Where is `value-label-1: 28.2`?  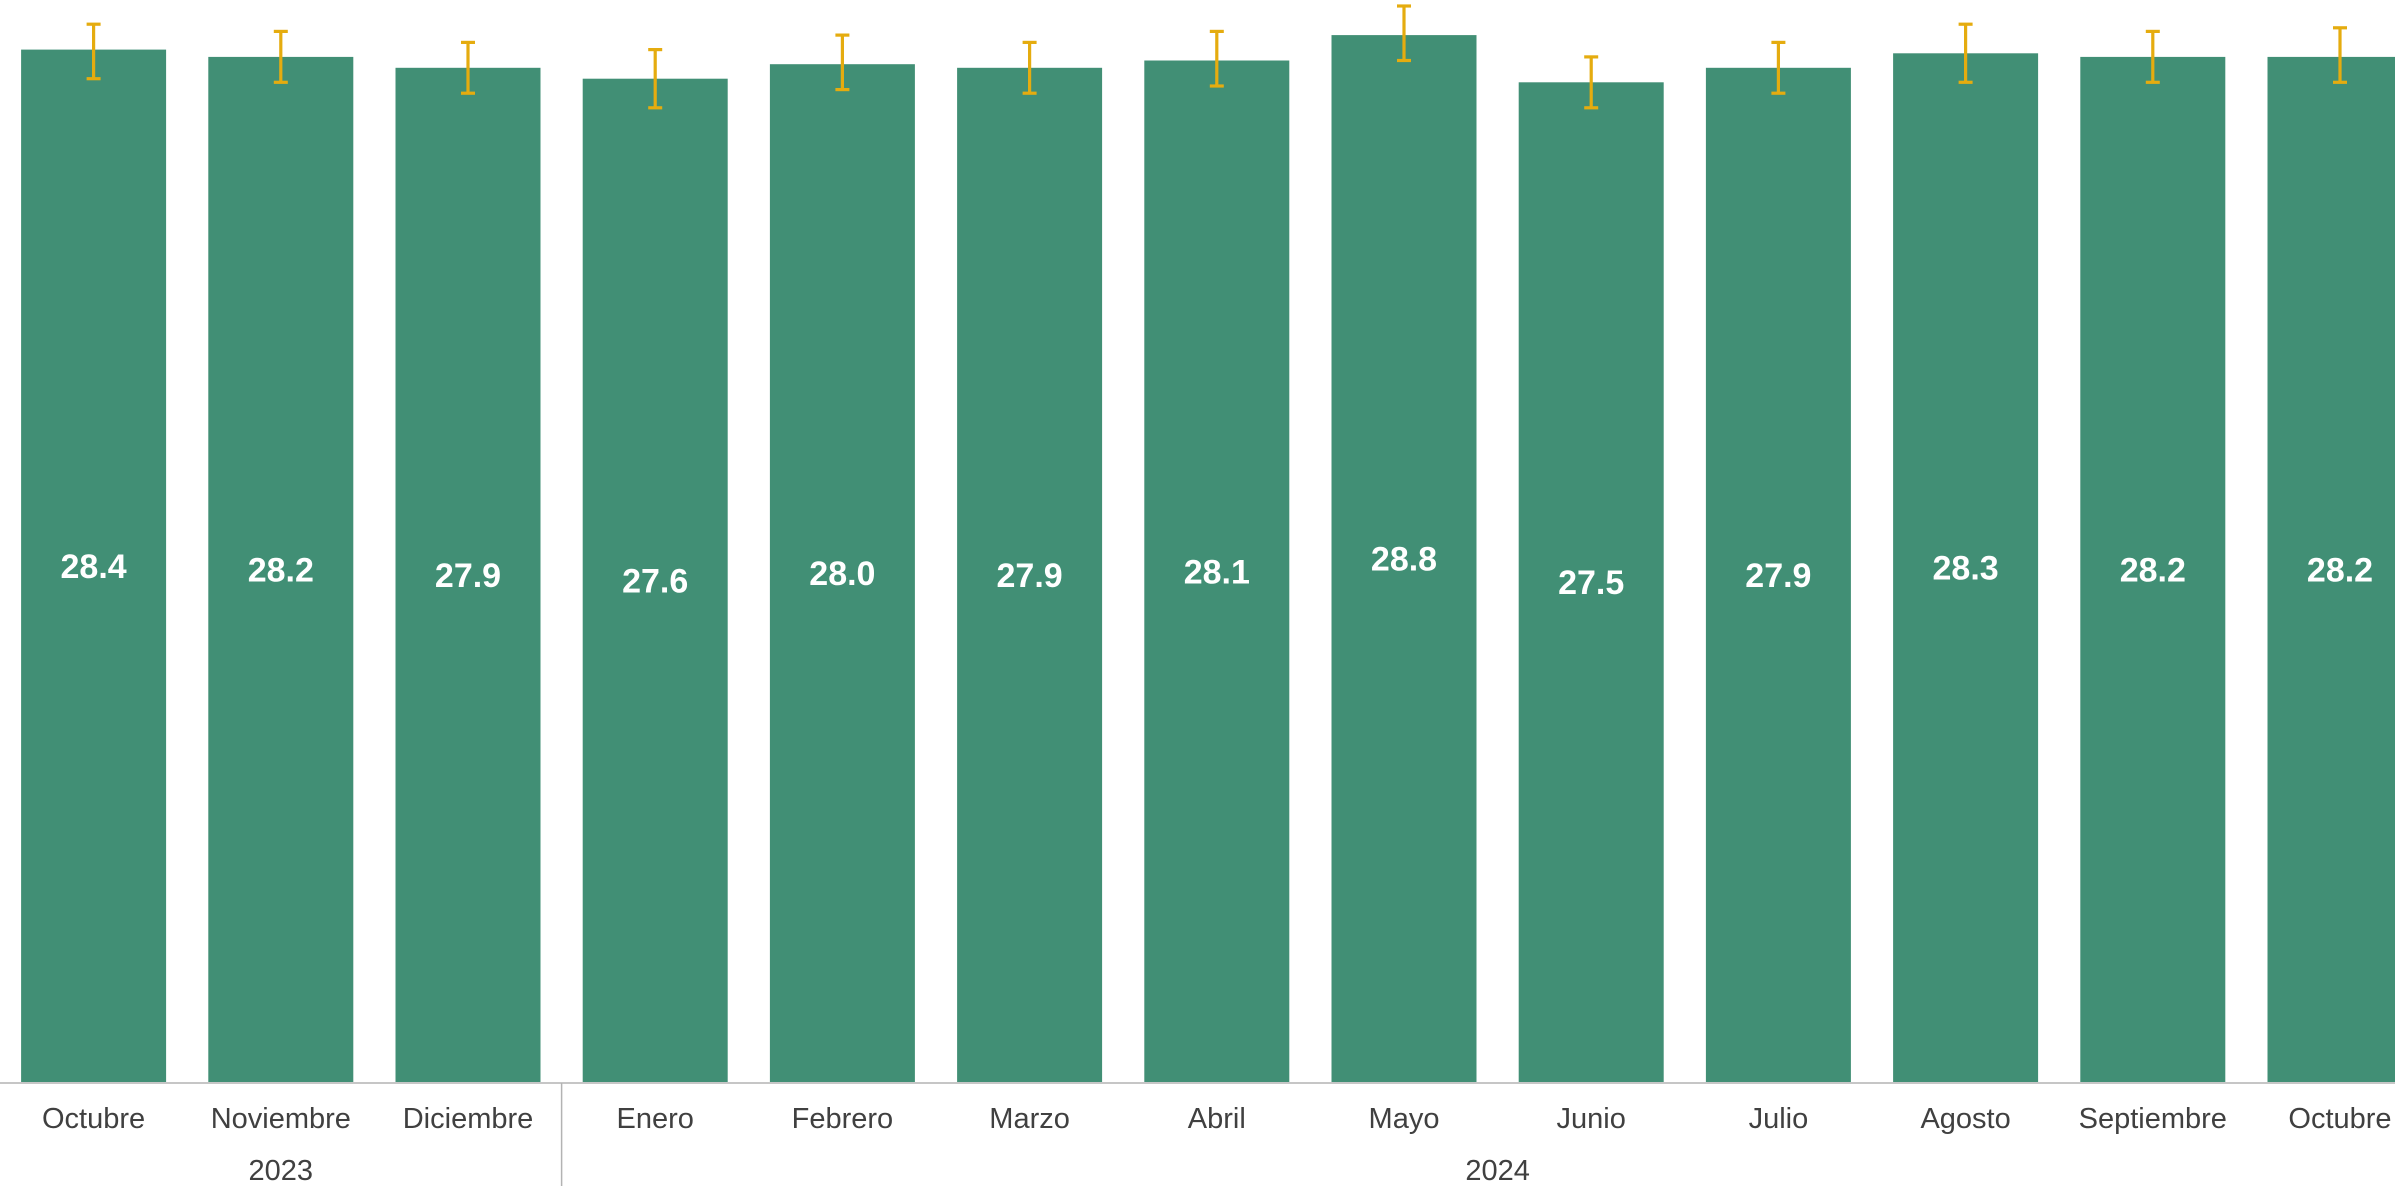
value-label-1: 28.2 is located at coordinates (281, 570).